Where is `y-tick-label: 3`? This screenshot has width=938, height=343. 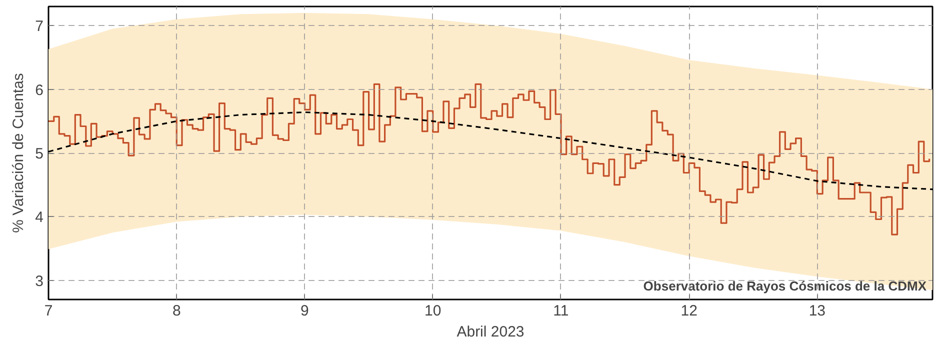 y-tick-label: 3 is located at coordinates (39, 281).